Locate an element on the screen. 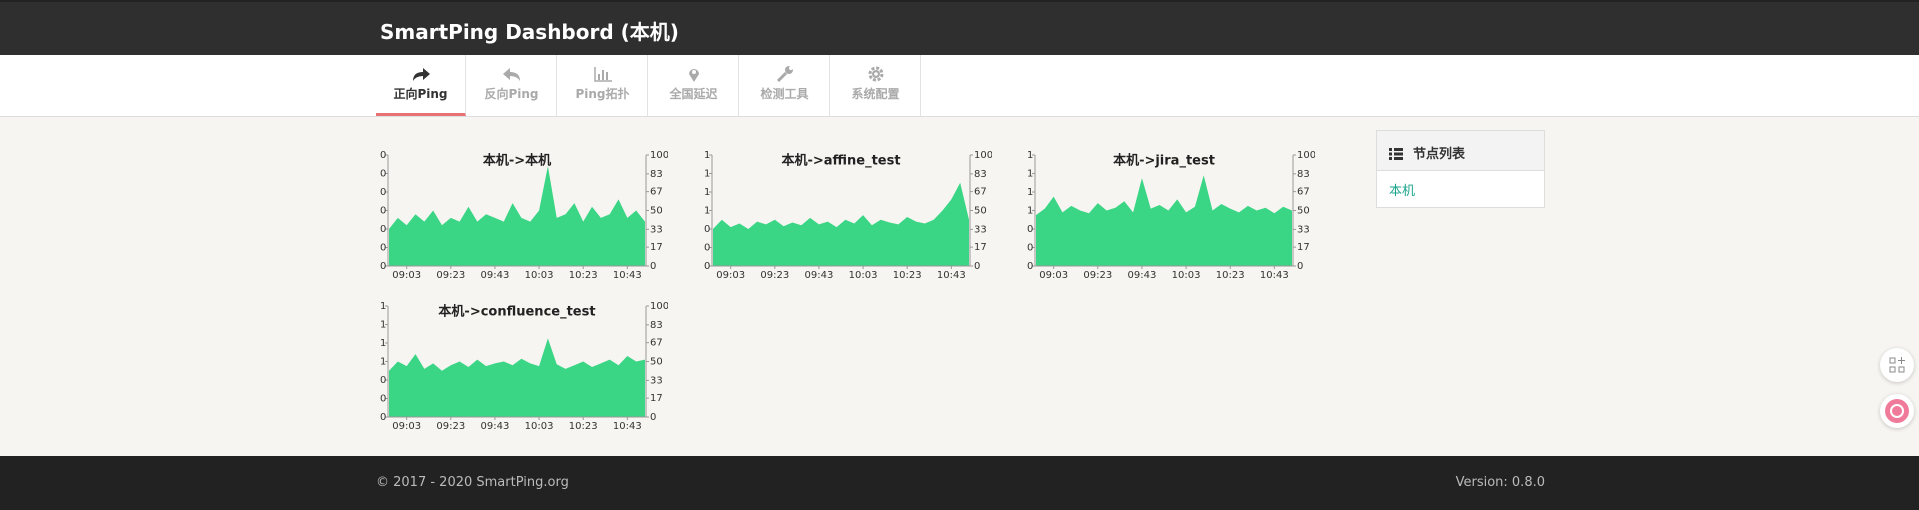  panel-title: 节点列表 is located at coordinates (1439, 154).